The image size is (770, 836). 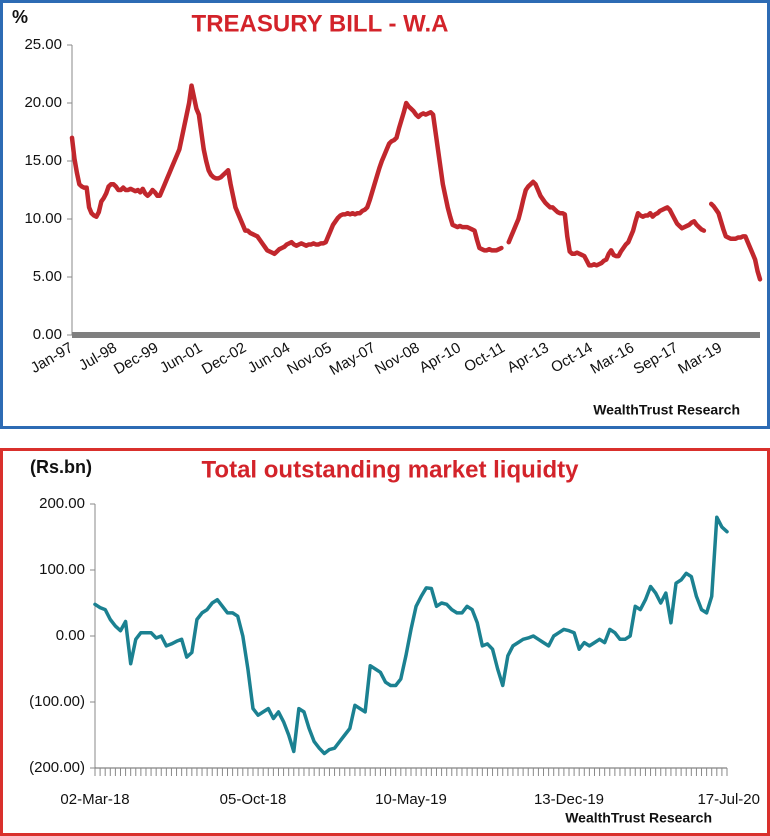 What do you see at coordinates (43, 102) in the screenshot?
I see `y-tick-label: 20.00` at bounding box center [43, 102].